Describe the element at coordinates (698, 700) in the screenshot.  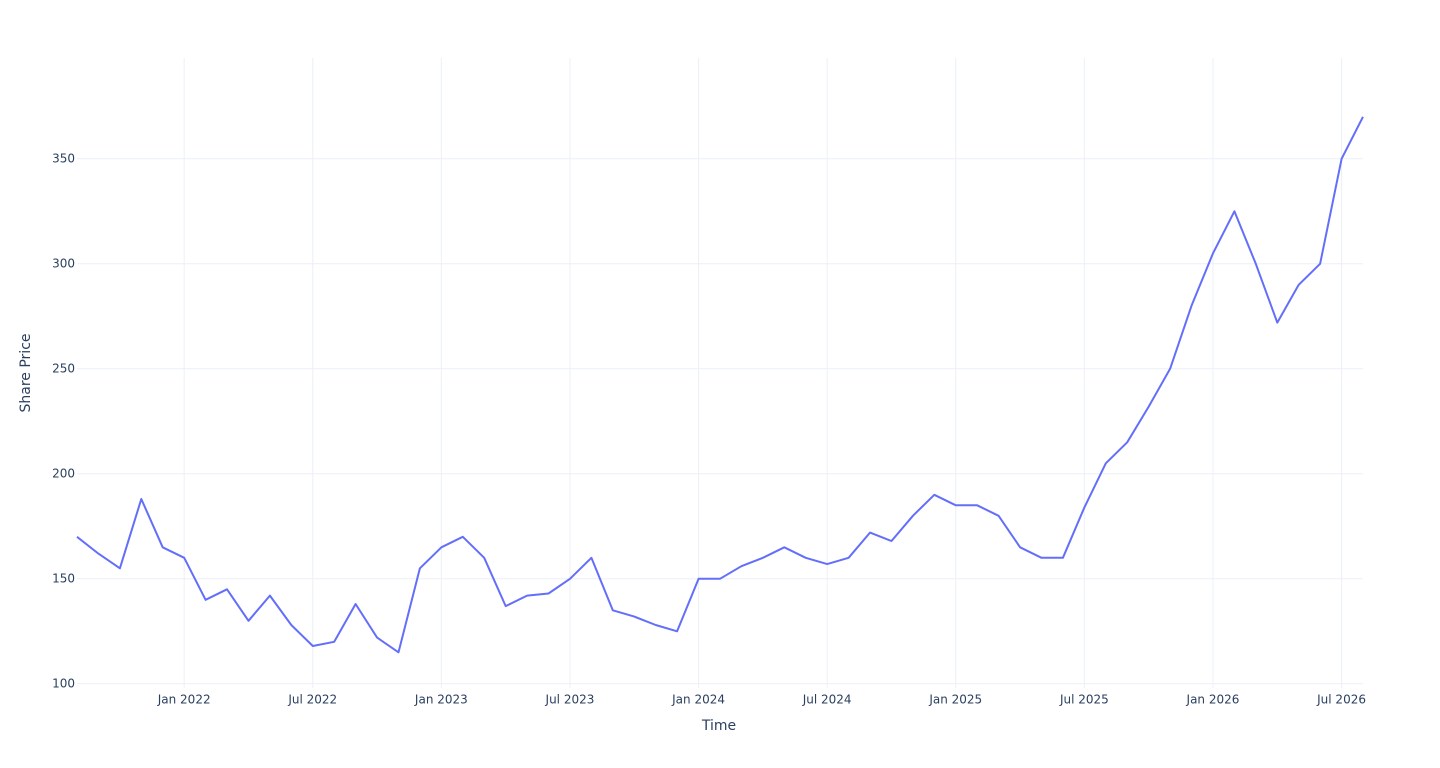
I see `x-tick-label: Jan 2024` at that location.